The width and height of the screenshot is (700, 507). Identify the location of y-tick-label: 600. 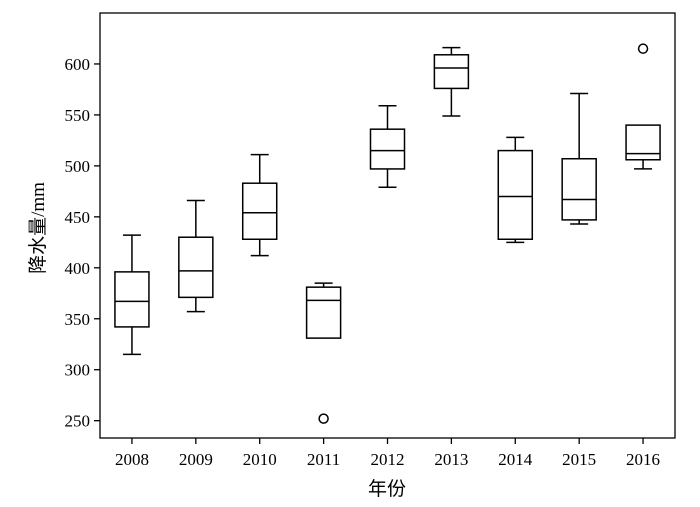
(78, 64).